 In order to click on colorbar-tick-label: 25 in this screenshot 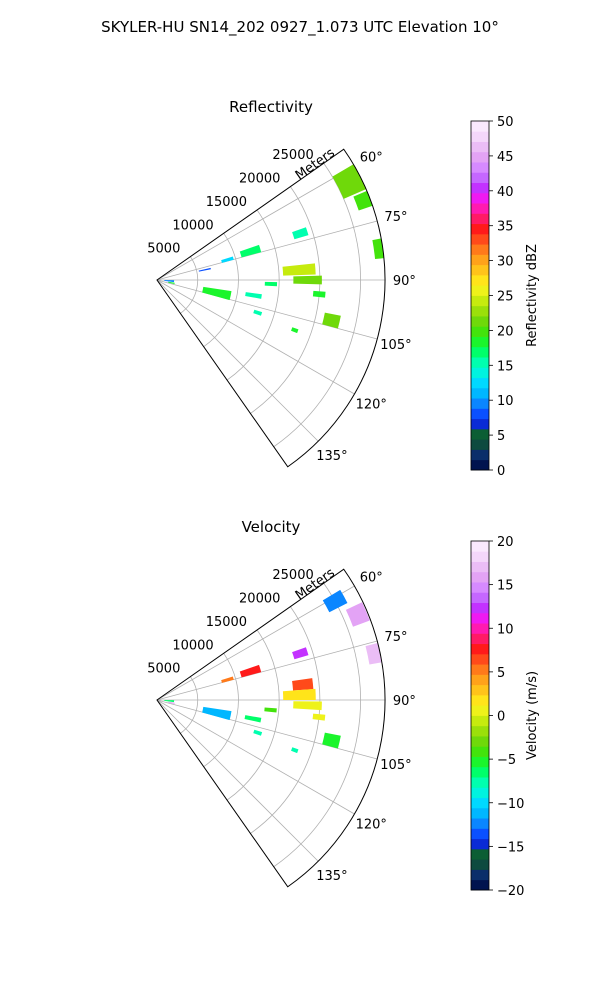, I will do `click(505, 297)`.